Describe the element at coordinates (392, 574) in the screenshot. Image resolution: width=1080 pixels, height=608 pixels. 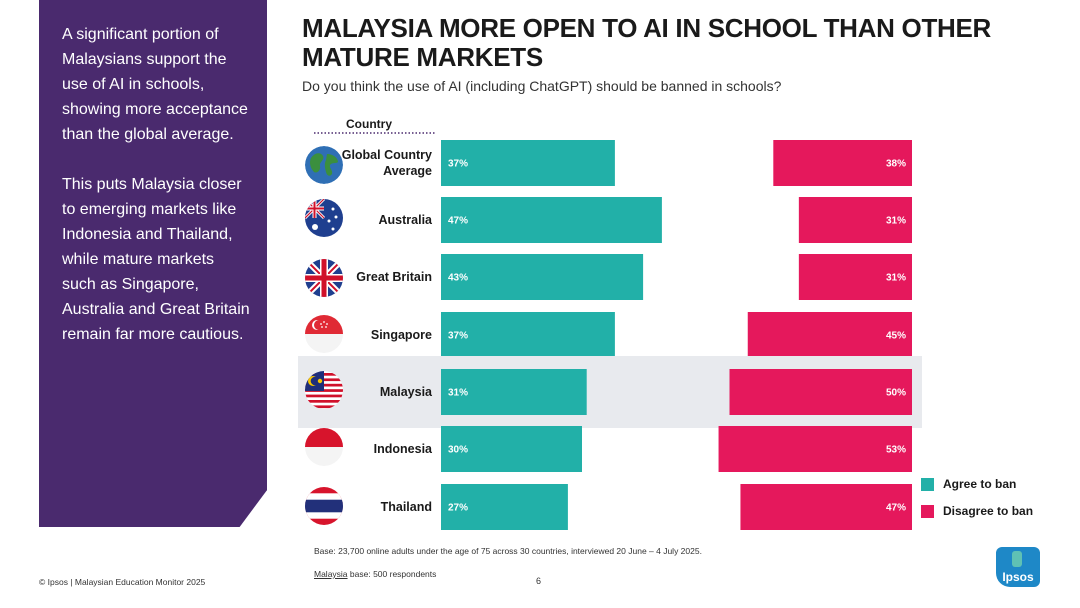
I see `malaysia-base-text: base: 500 respondents` at that location.